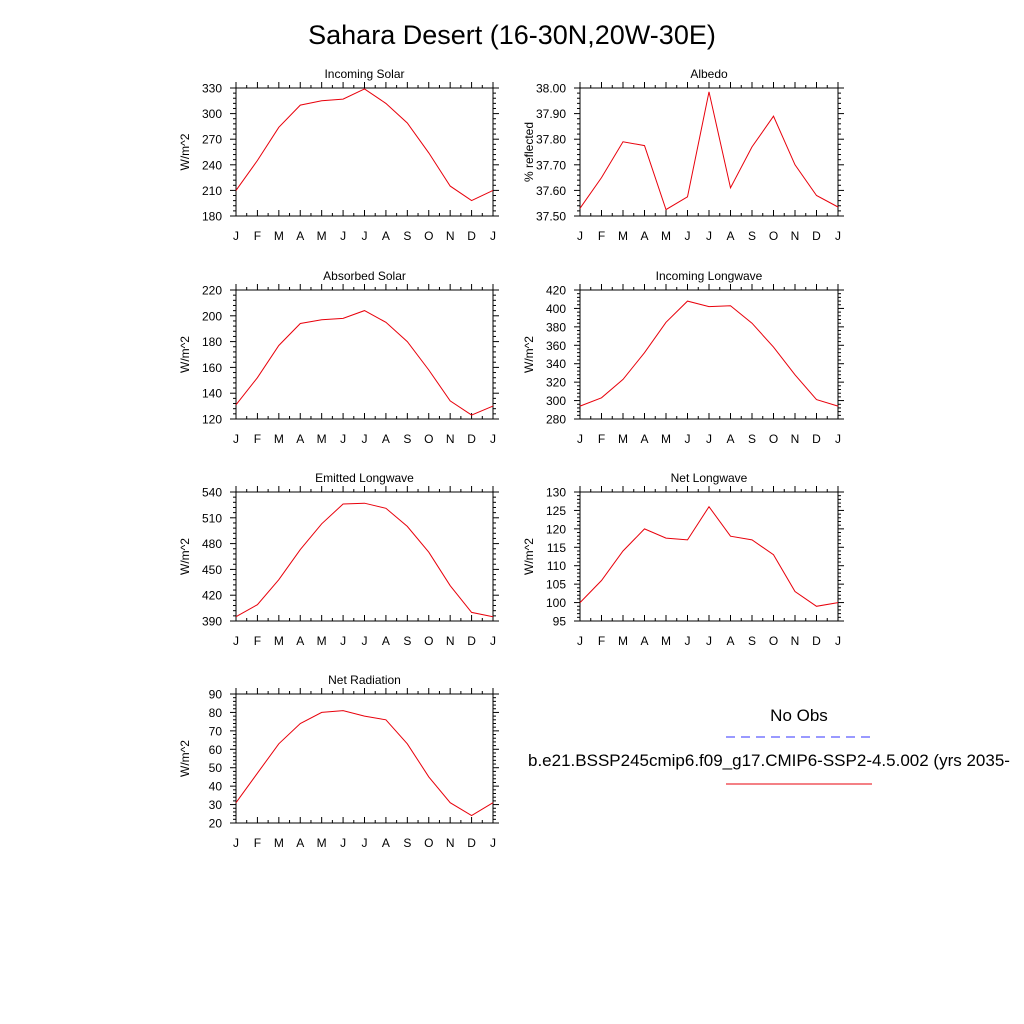 This screenshot has height=1024, width=1024. Describe the element at coordinates (551, 191) in the screenshot. I see `y-tick-label: 37.60` at that location.